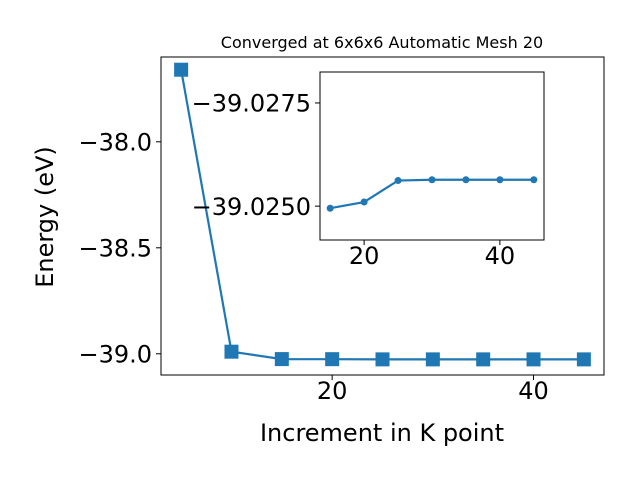 This screenshot has width=640, height=480. What do you see at coordinates (500, 256) in the screenshot?
I see `inset-x-tick-label: 40` at bounding box center [500, 256].